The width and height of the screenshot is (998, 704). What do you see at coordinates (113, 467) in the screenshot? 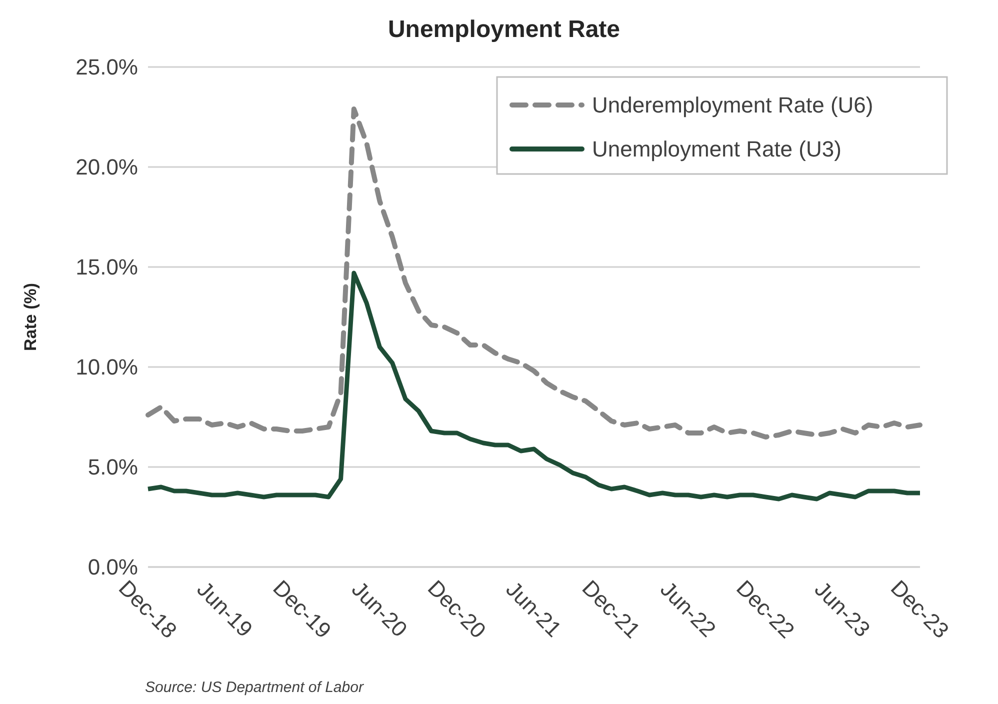
I see `y-tick-label: 5.0%` at bounding box center [113, 467].